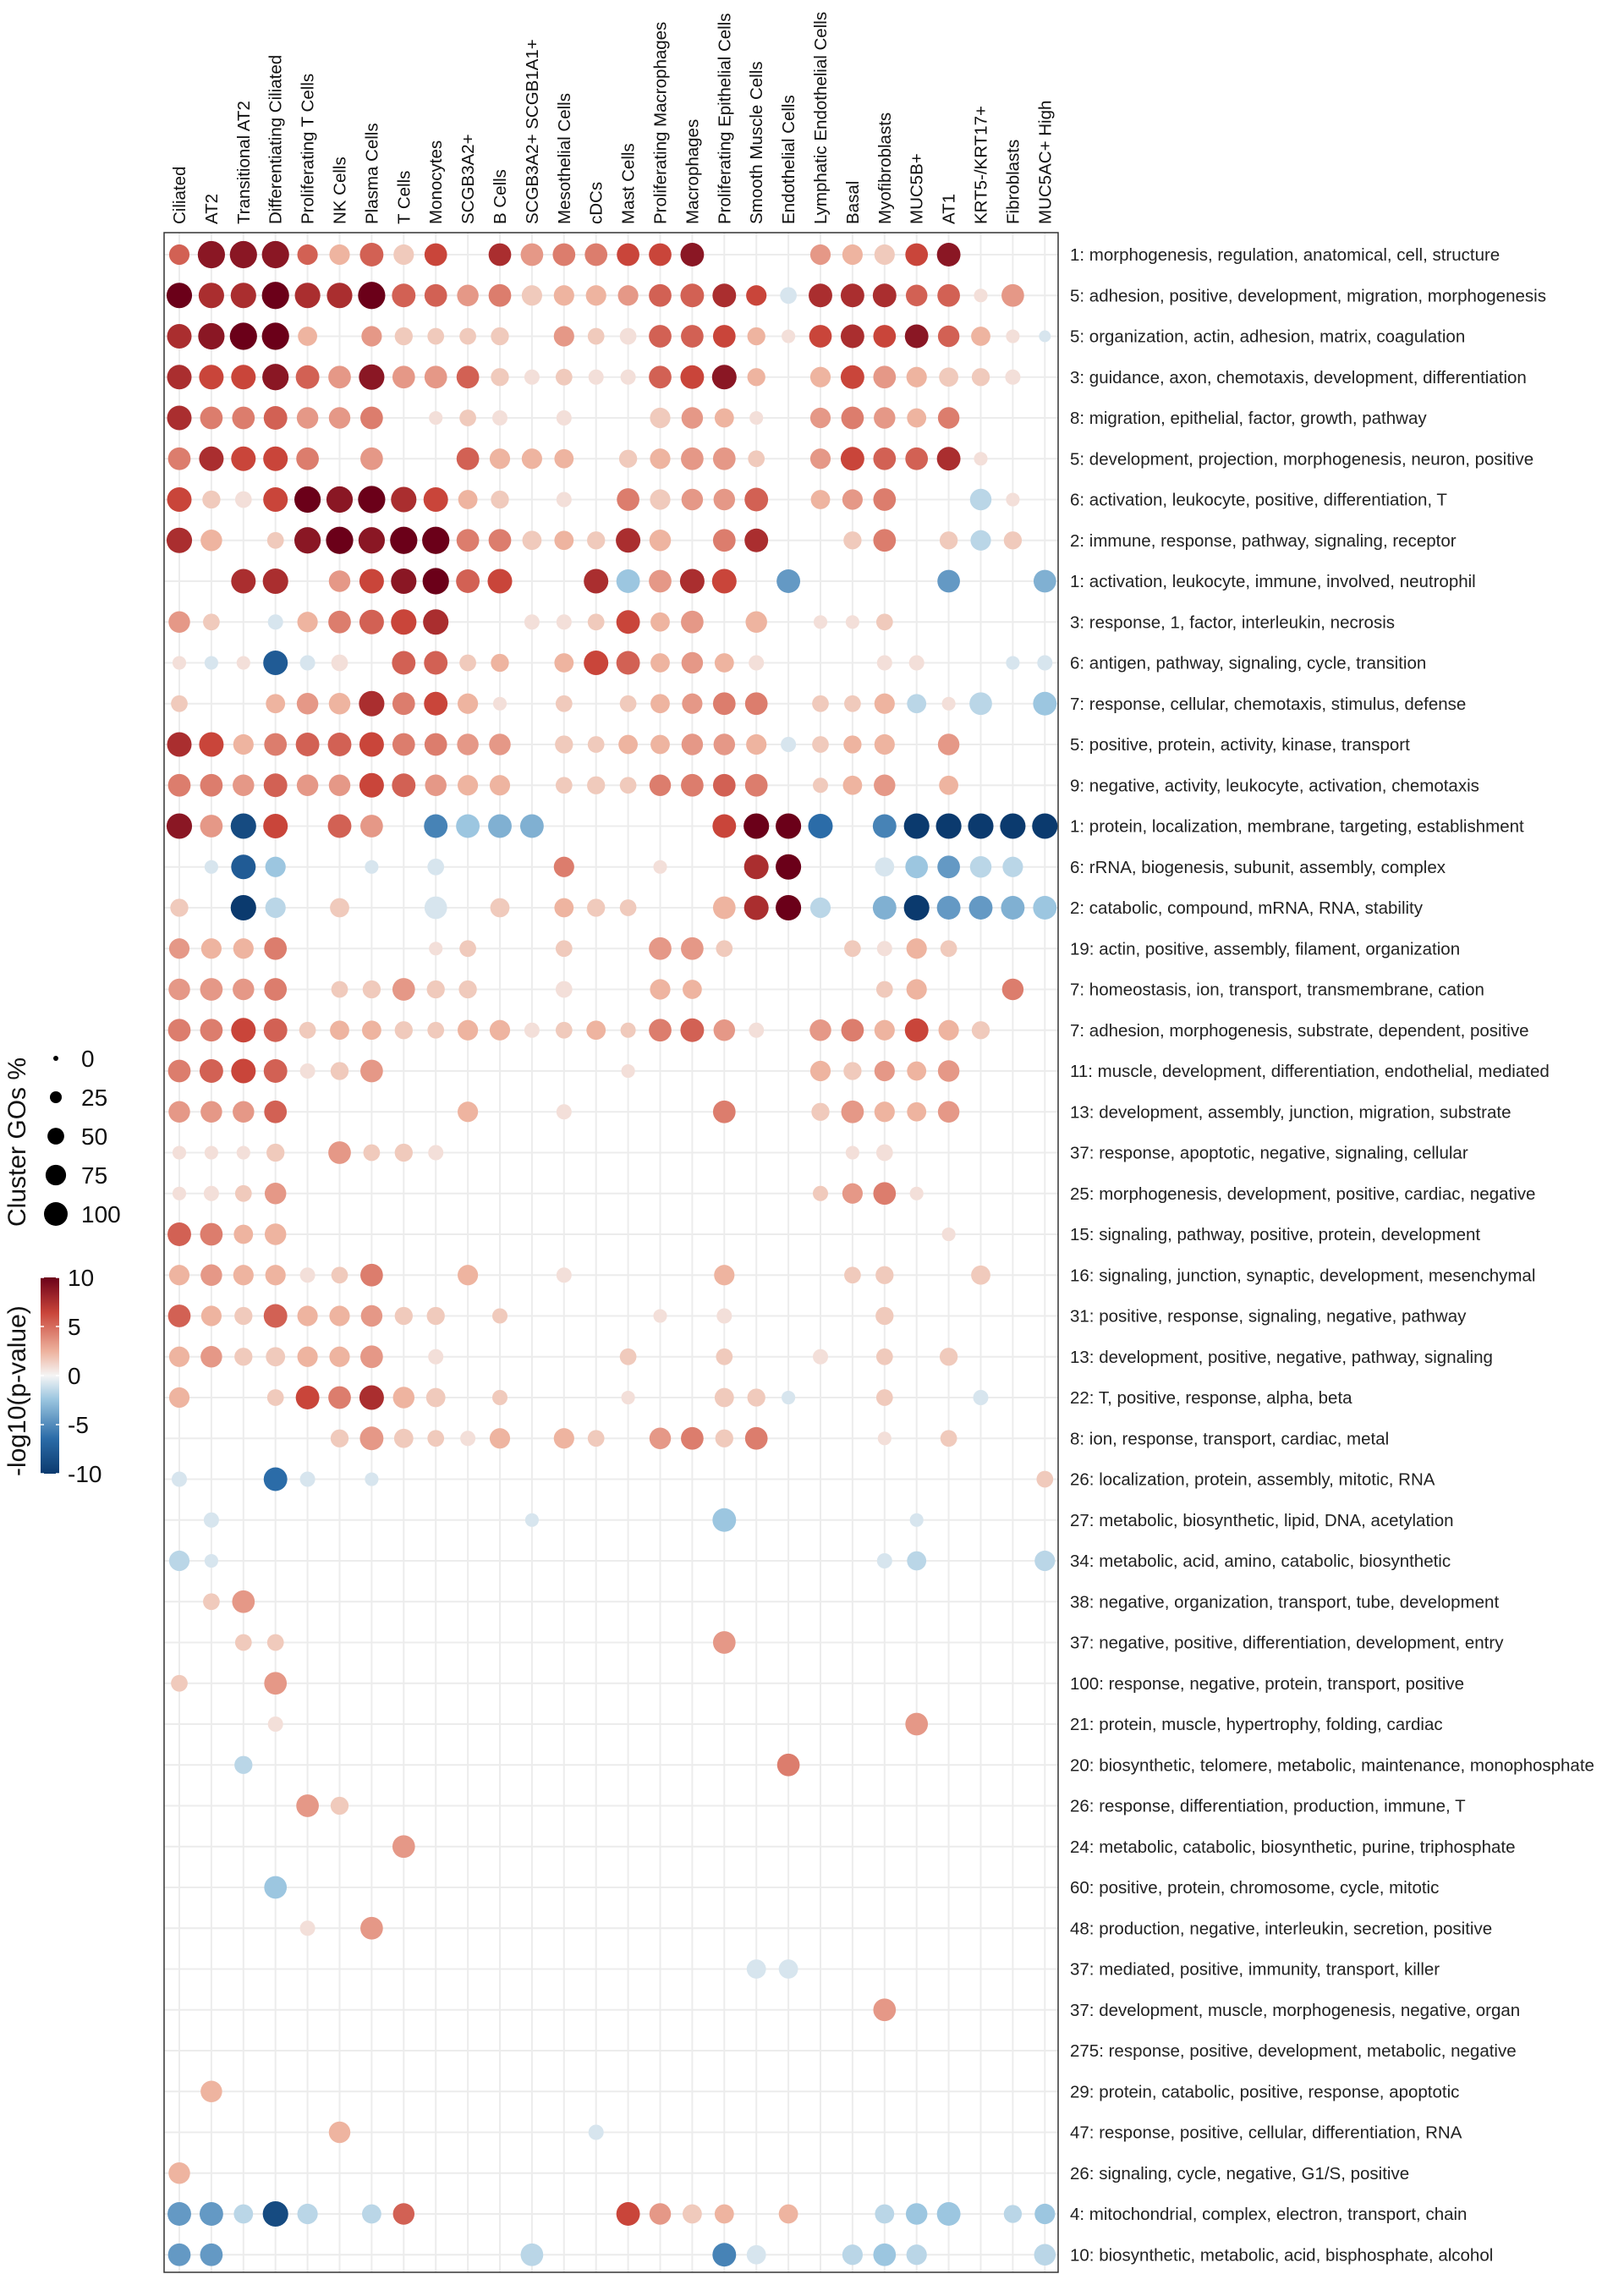 This screenshot has width=1624, height=2274. What do you see at coordinates (468, 179) in the screenshot?
I see `column-label: SCGB3A2+` at bounding box center [468, 179].